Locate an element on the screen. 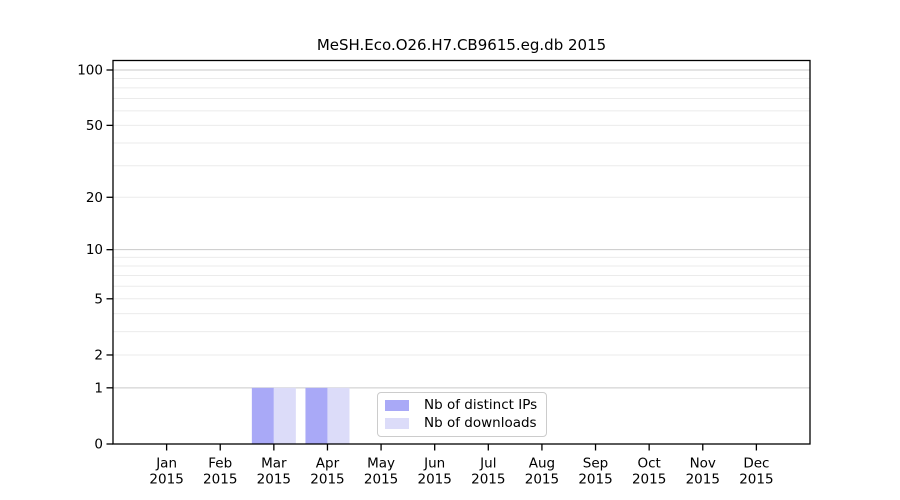 This screenshot has width=900, height=500. bar-downloads-Mar is located at coordinates (284, 415).